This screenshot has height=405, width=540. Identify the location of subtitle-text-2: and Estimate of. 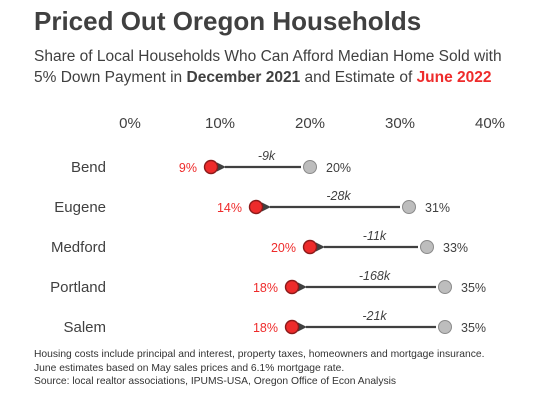
(358, 77).